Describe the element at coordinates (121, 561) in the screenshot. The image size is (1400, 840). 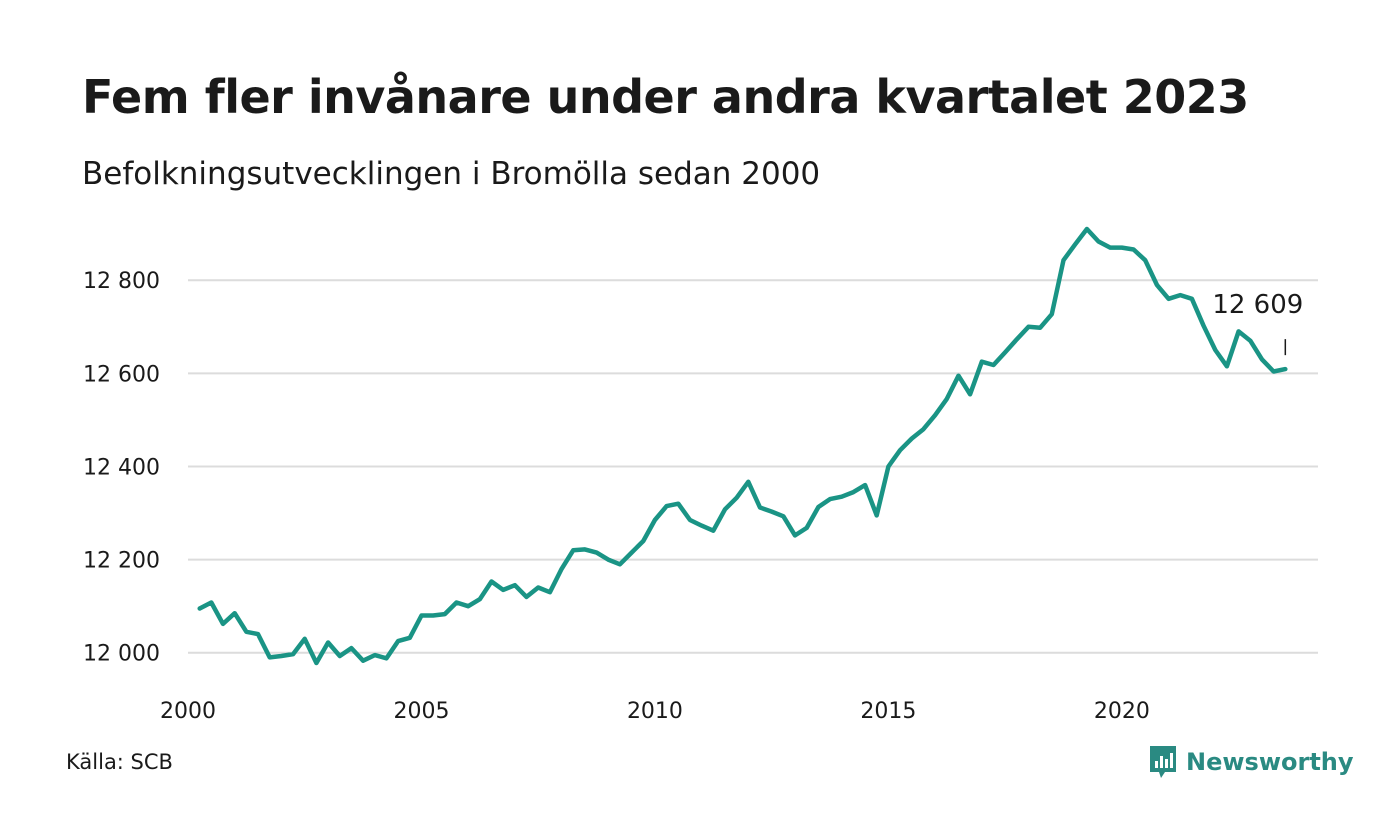
I see `y-tick-label: 12 200` at that location.